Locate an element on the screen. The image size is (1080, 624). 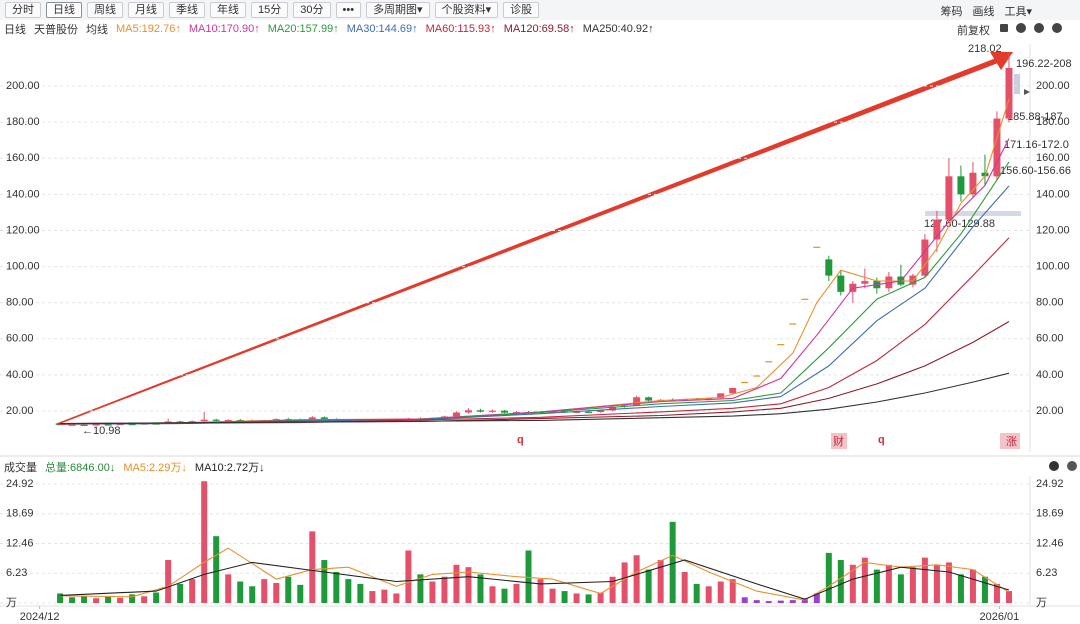
range-bar is located at coordinates (973, 213).